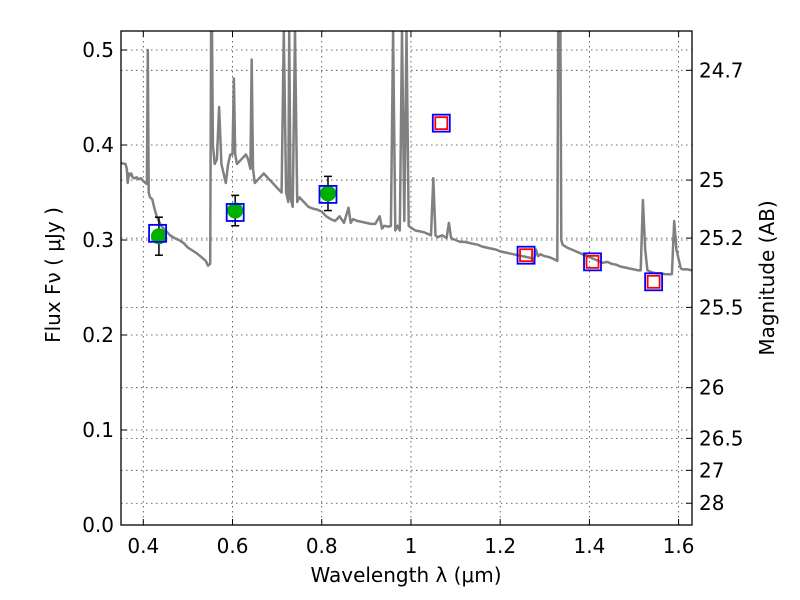 This screenshot has width=800, height=600. What do you see at coordinates (98, 335) in the screenshot?
I see `y-tick-label: 0.2` at bounding box center [98, 335].